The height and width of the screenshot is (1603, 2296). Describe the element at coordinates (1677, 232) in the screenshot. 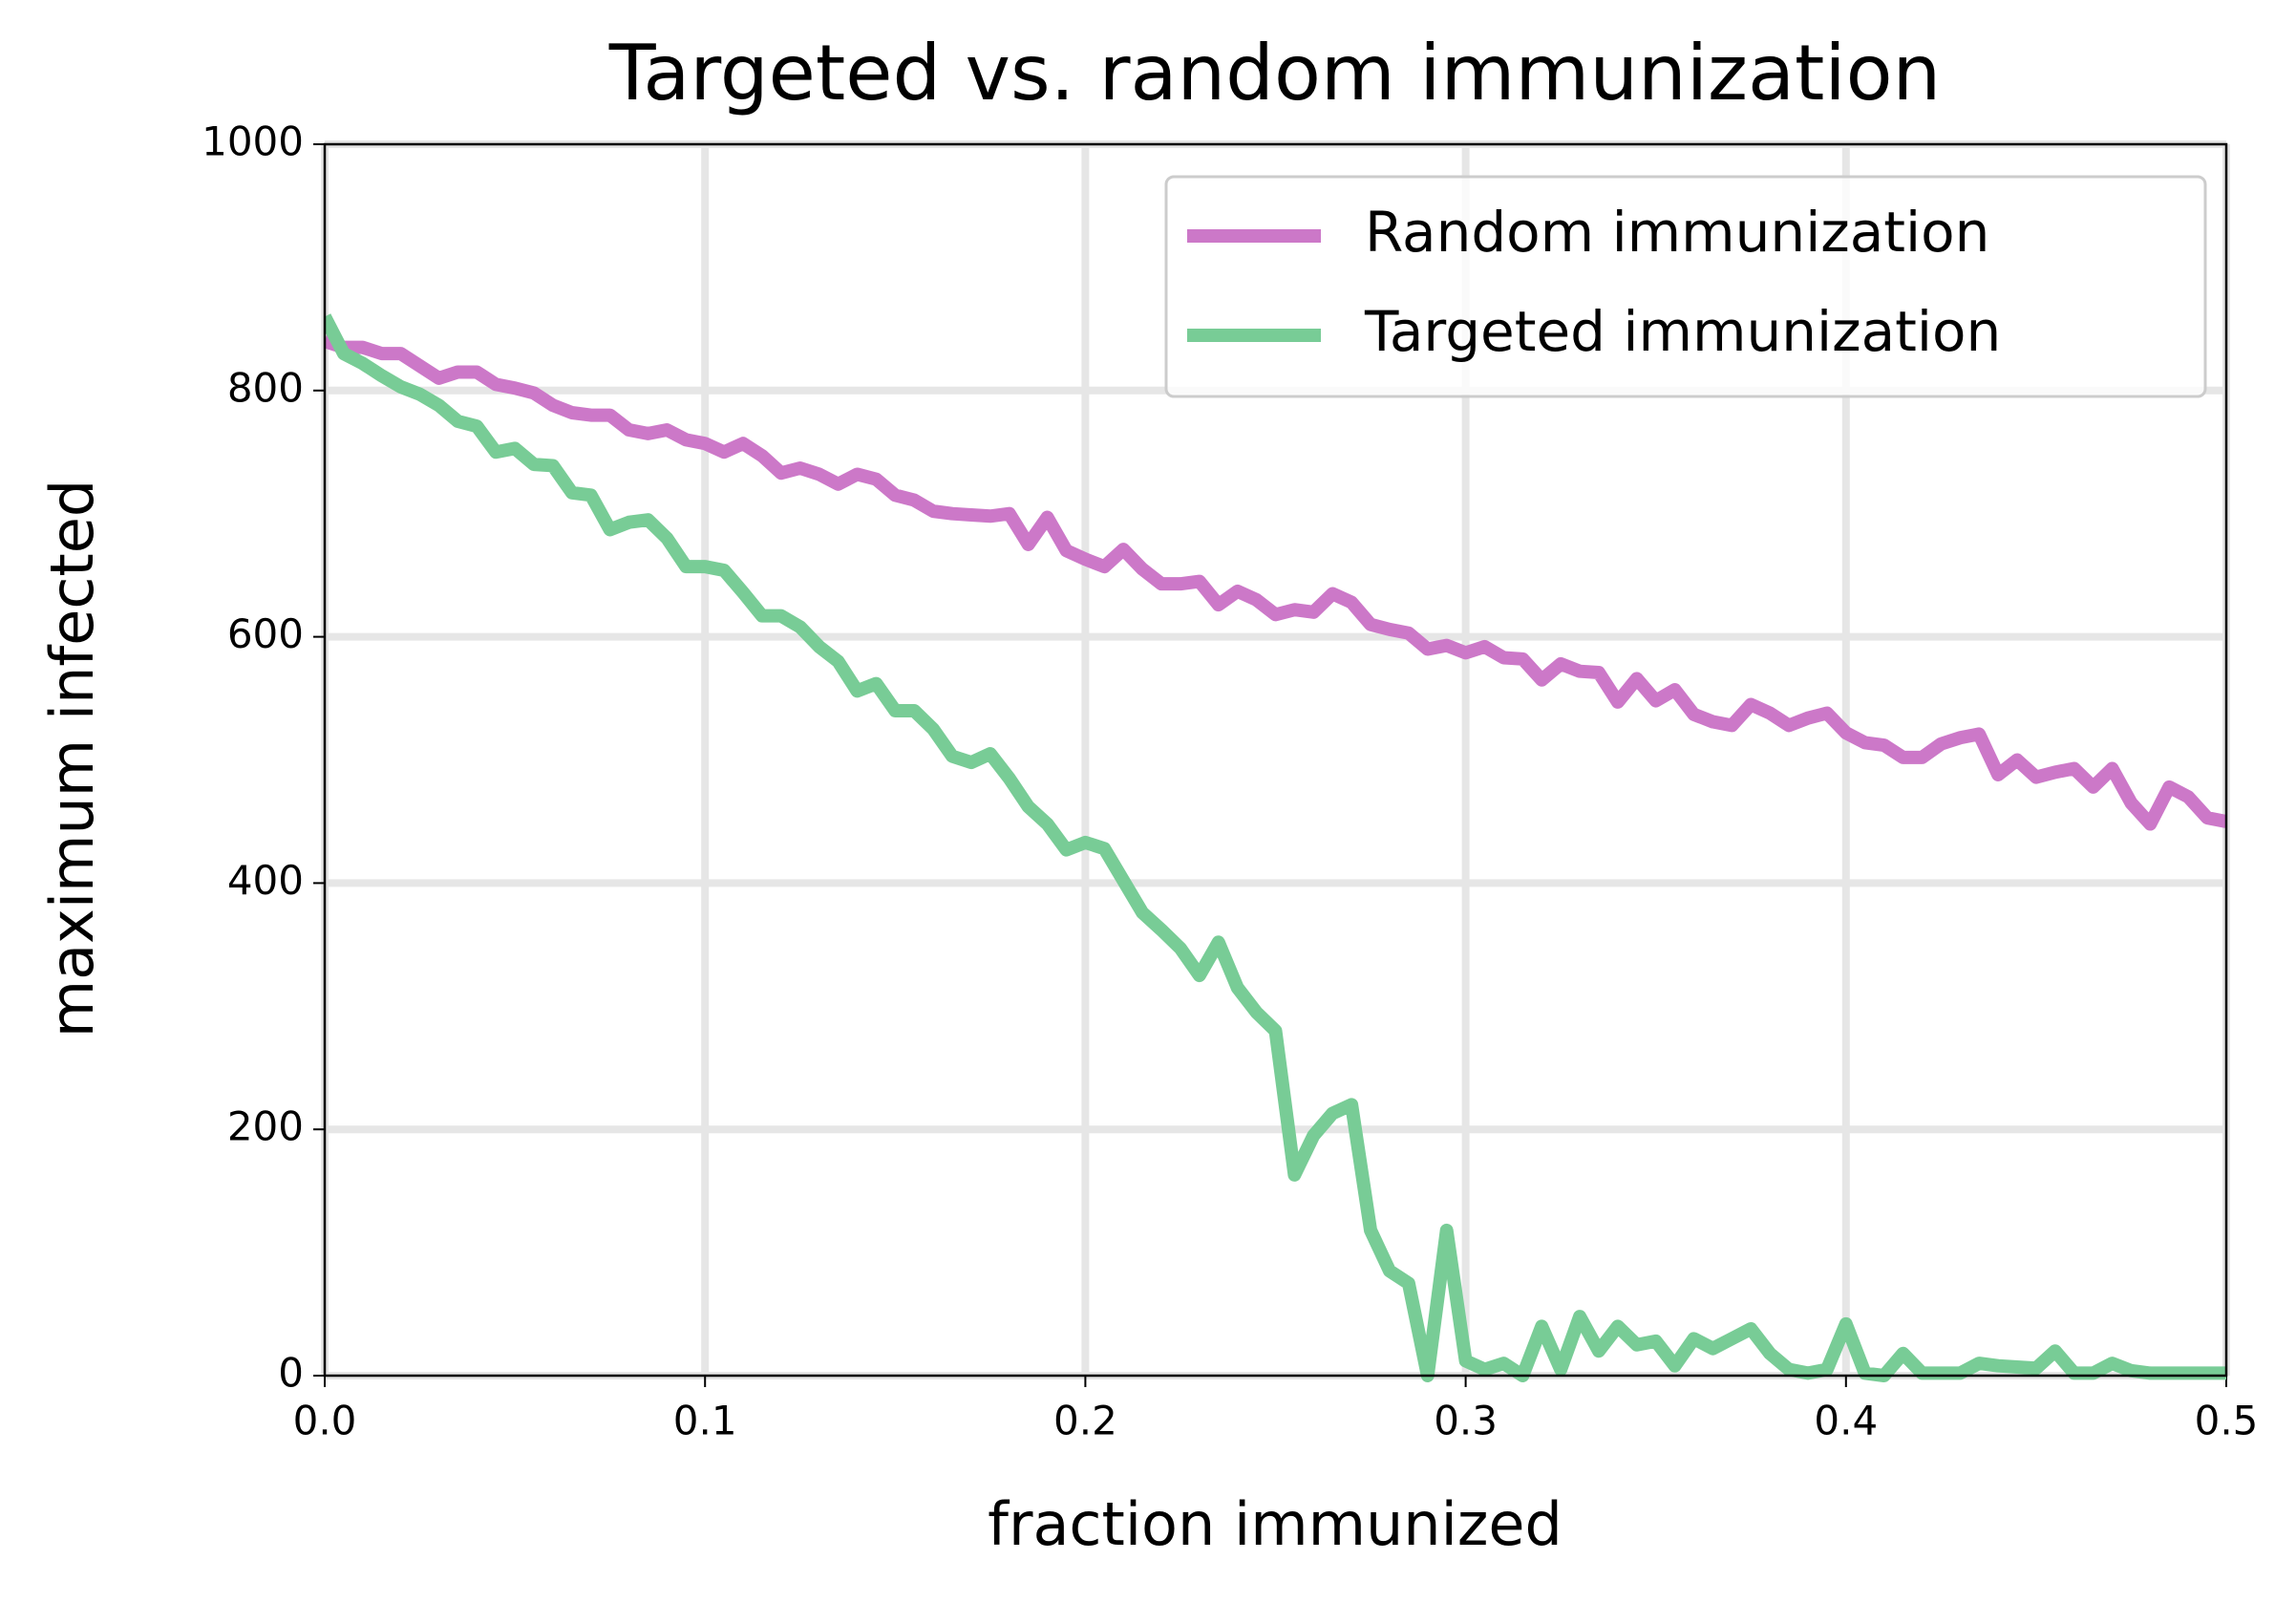

I see `legend-label: Random immunization` at that location.